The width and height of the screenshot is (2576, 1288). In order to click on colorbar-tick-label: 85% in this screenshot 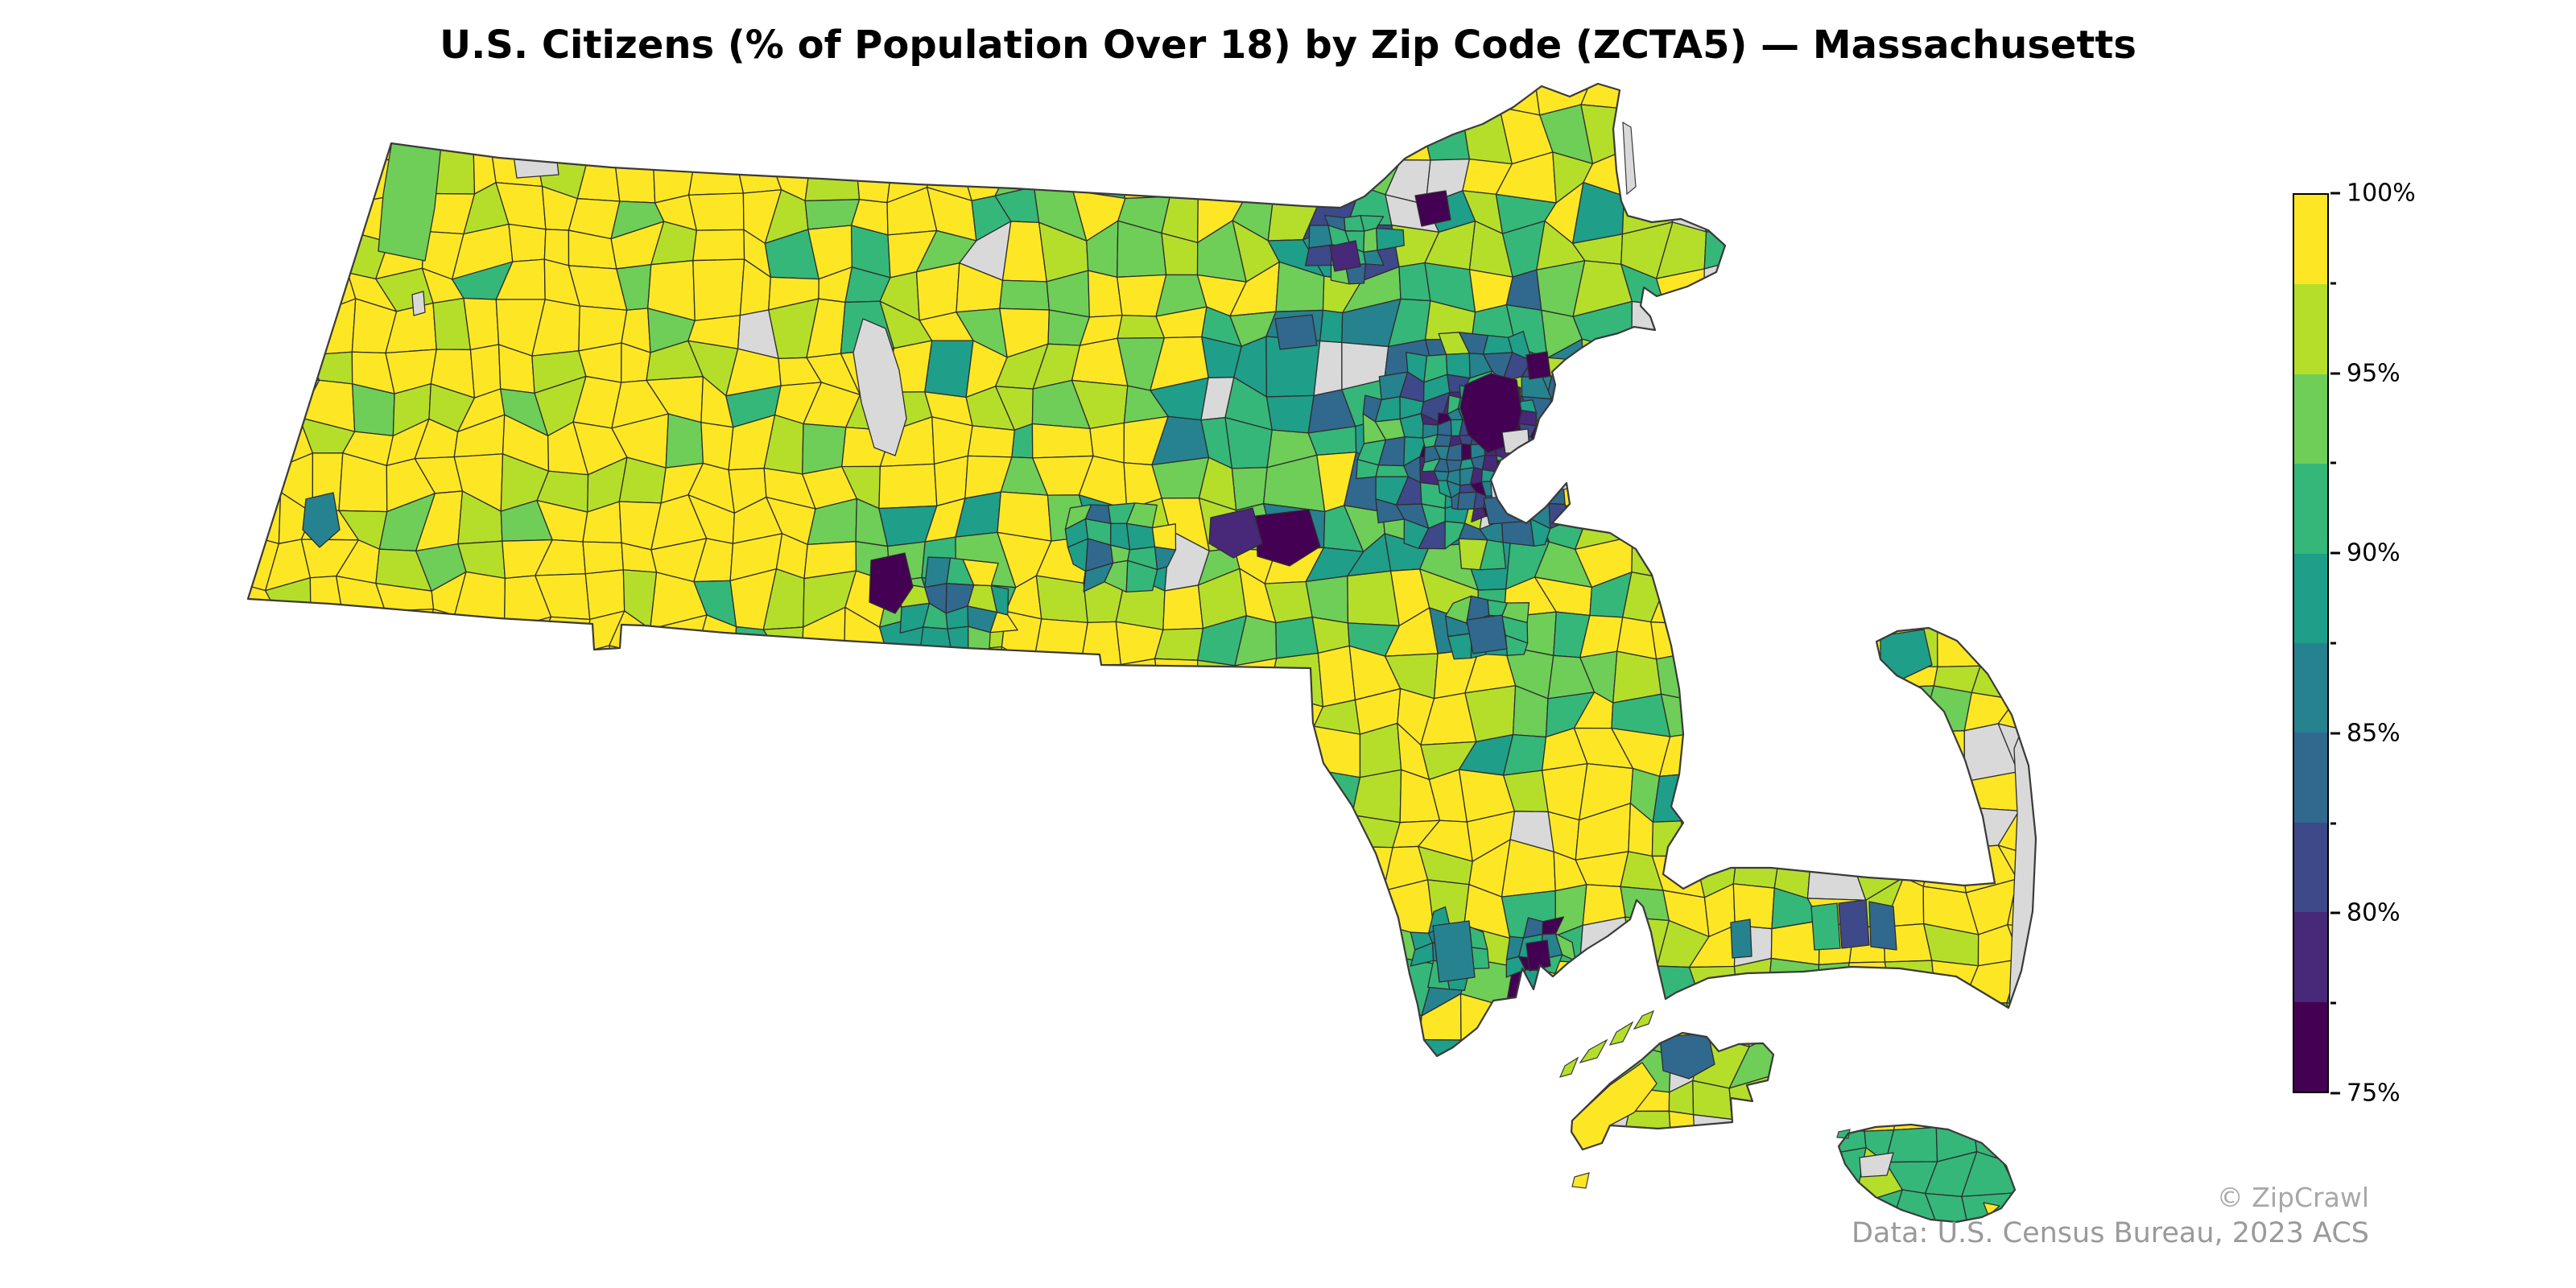, I will do `click(2374, 733)`.